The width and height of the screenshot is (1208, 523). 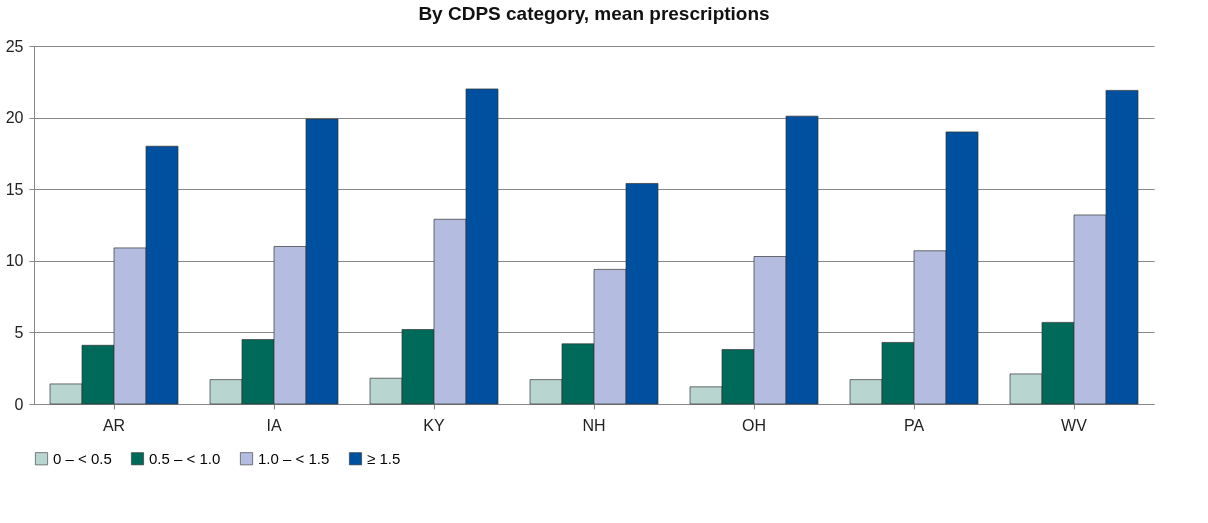 What do you see at coordinates (82, 458) in the screenshot?
I see `legend-label: 0 – < 0.5` at bounding box center [82, 458].